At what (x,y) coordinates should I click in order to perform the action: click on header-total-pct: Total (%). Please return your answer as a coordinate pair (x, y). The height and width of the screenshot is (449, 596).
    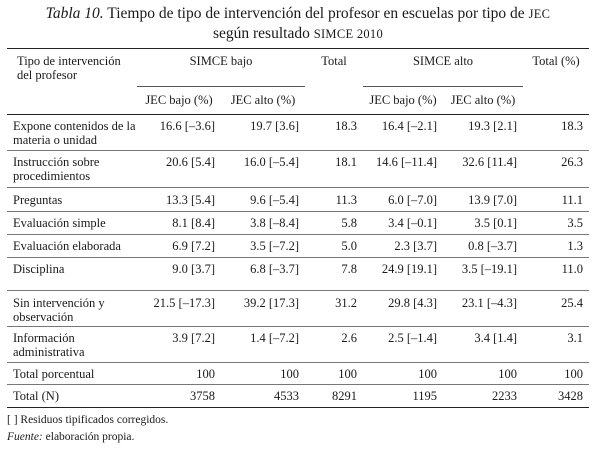
    Looking at the image, I should click on (556, 61).